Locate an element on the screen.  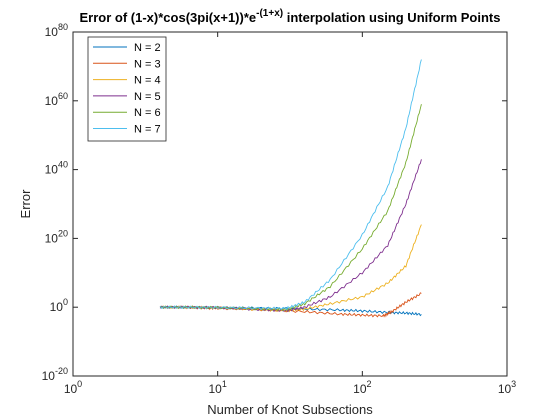
title-main-text: Error of (1-x)*cos(3pi(x+1))*e is located at coordinates (168, 17).